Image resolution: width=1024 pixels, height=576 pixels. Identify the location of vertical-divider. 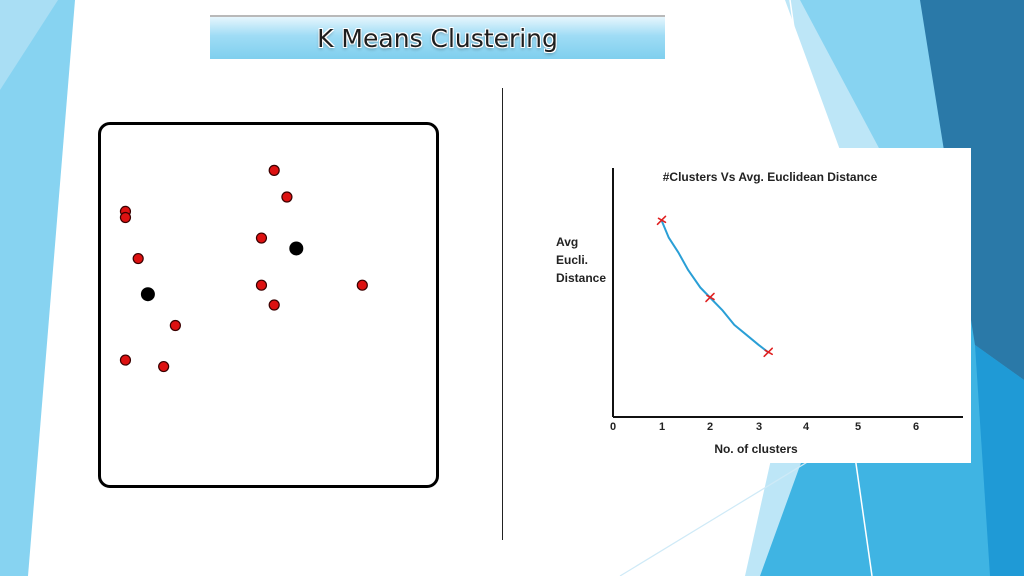
(502, 314).